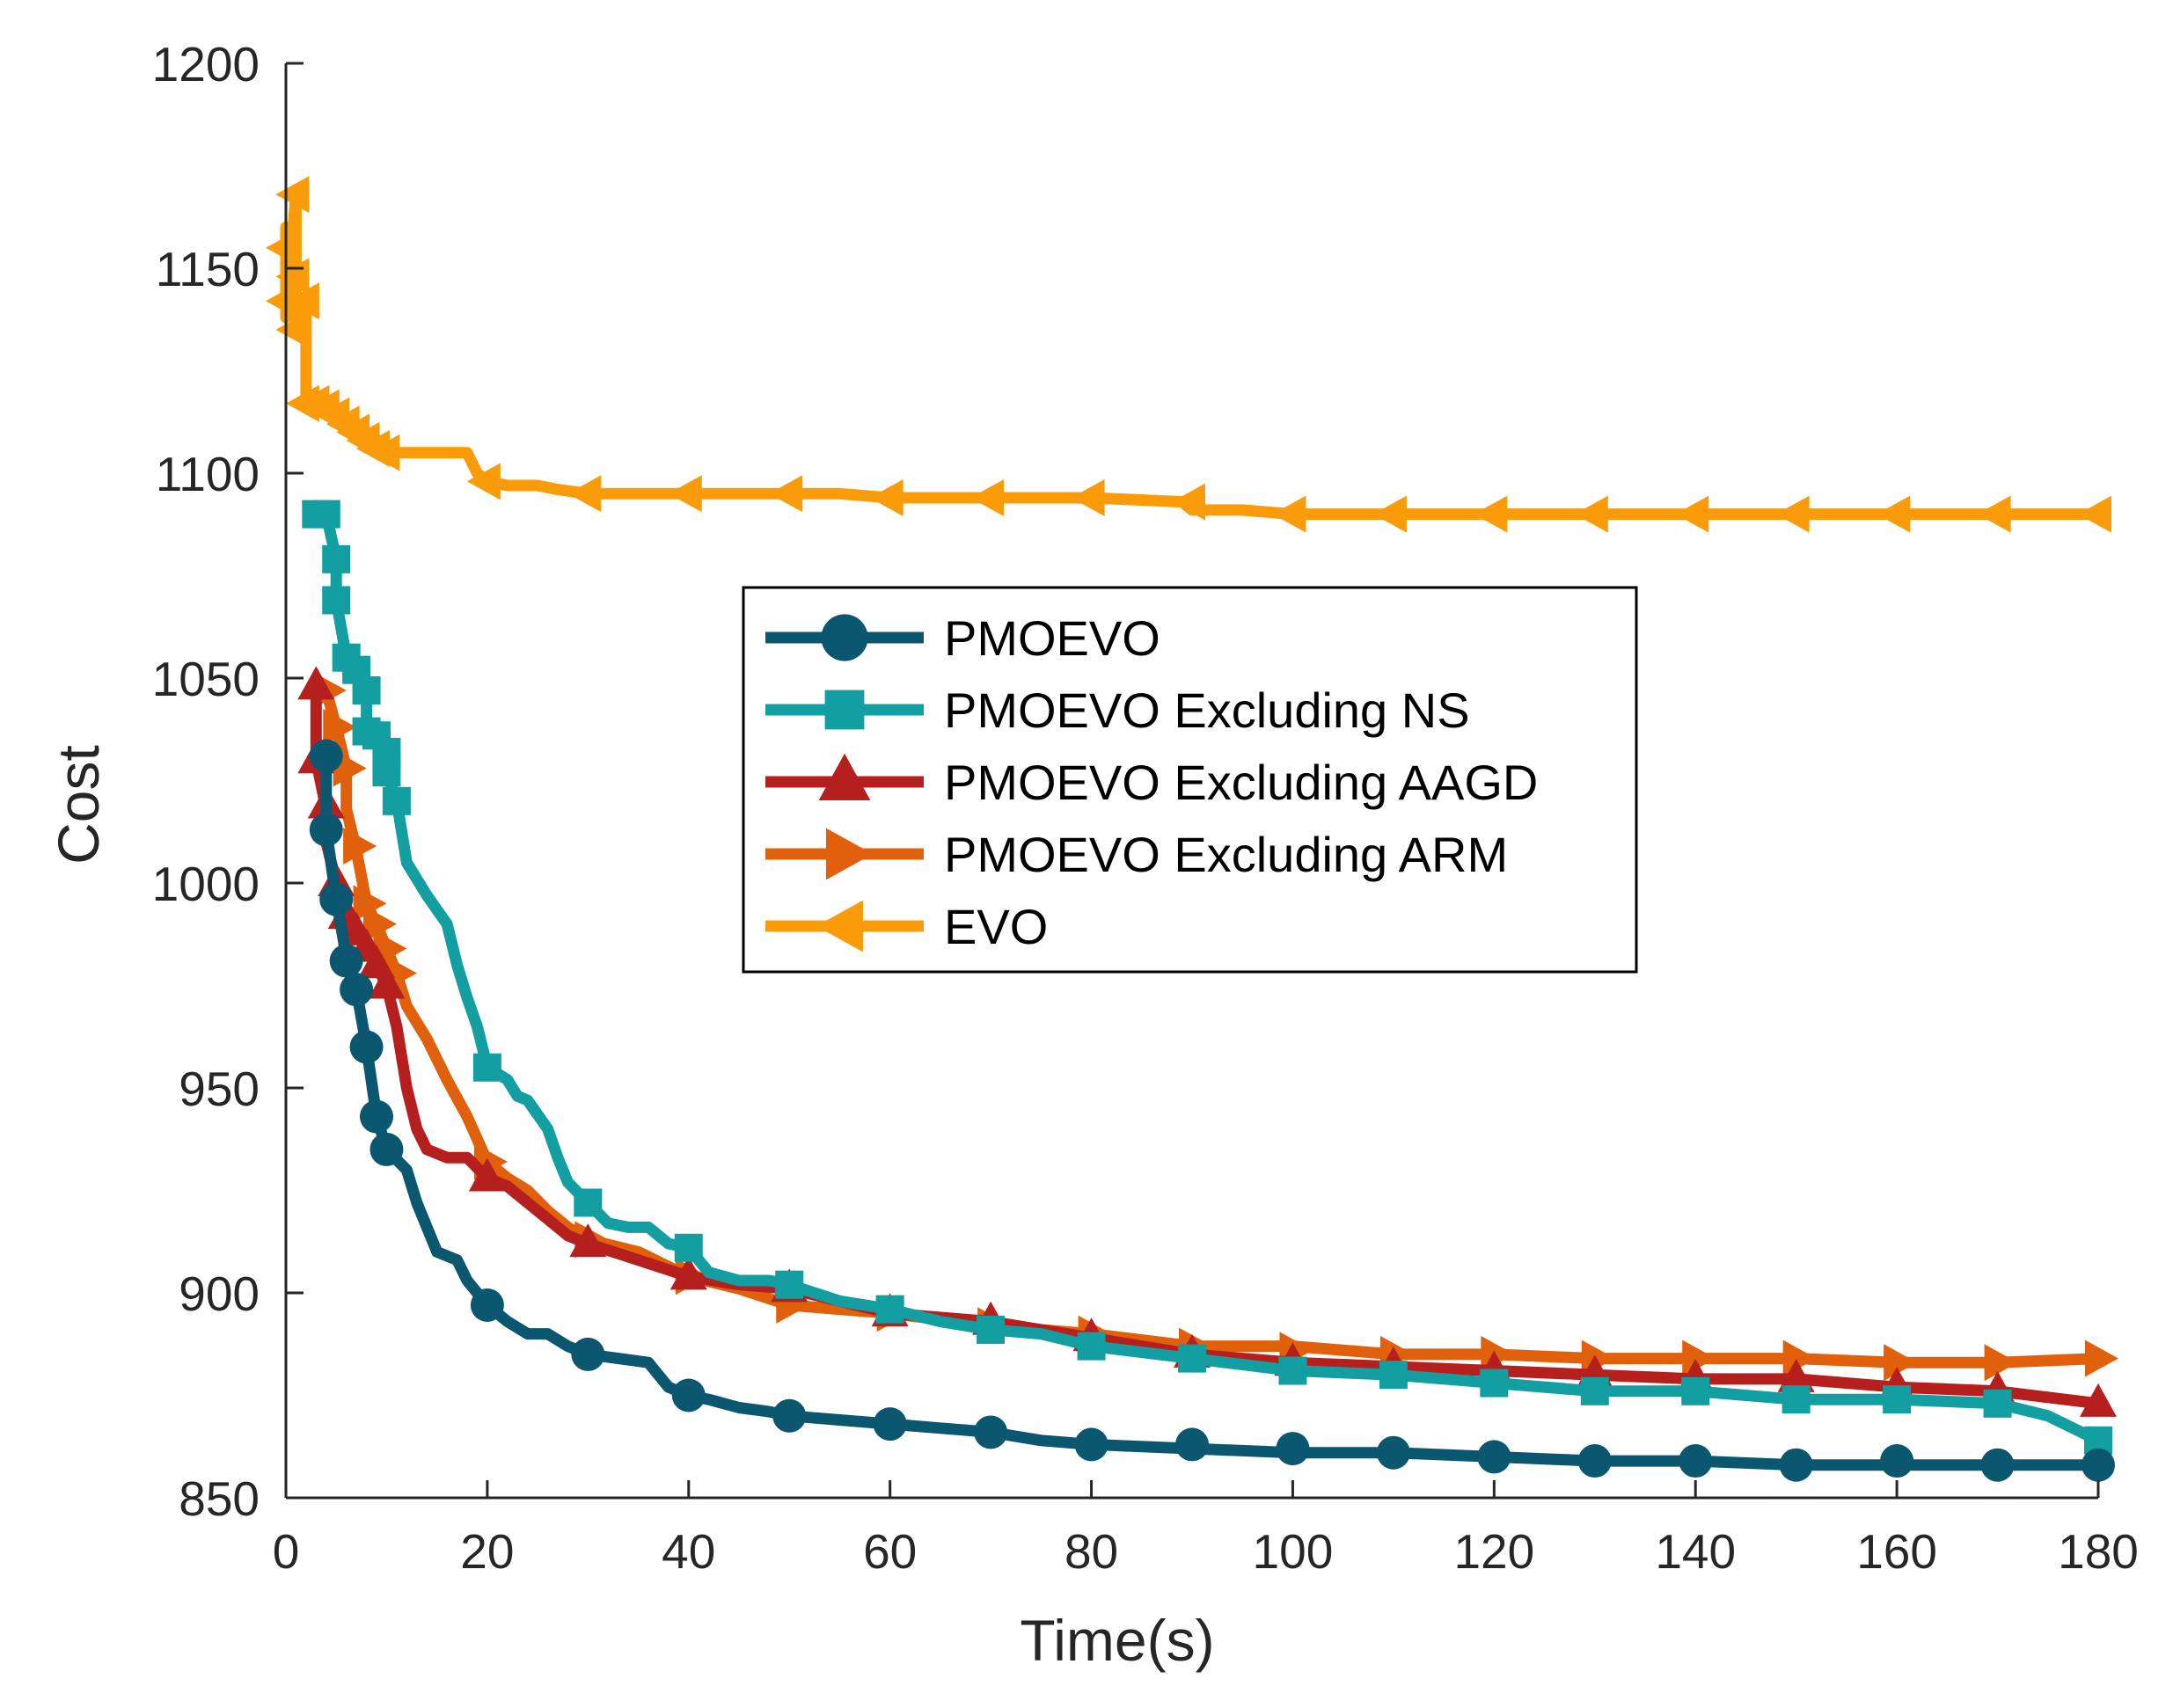 This screenshot has height=1708, width=2173. I want to click on legend-item-pmoevo-excluding-arm: PMOEVO Excluding ARM, so click(1137, 854).